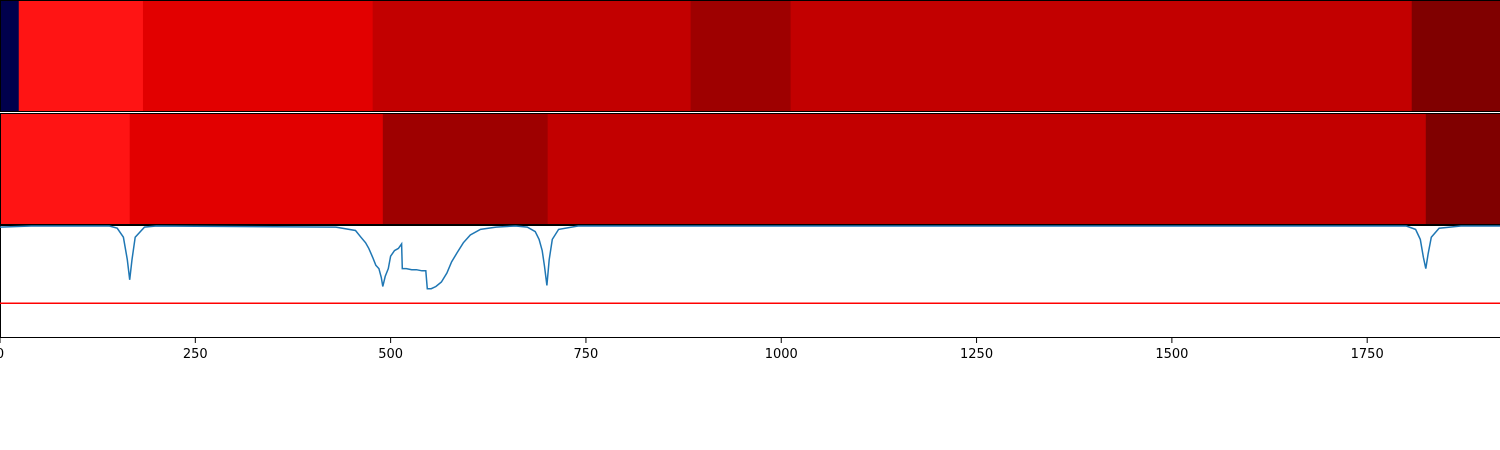 This screenshot has height=450, width=1500. Describe the element at coordinates (2, 354) in the screenshot. I see `x-tick-label: 0` at that location.